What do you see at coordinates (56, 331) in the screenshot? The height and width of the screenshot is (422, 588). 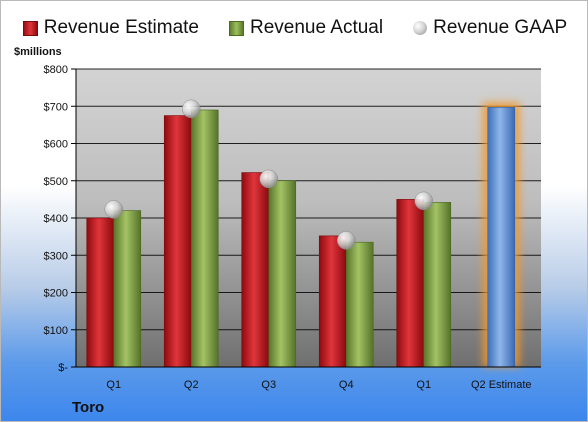 I see `y-tick-label: $100` at bounding box center [56, 331].